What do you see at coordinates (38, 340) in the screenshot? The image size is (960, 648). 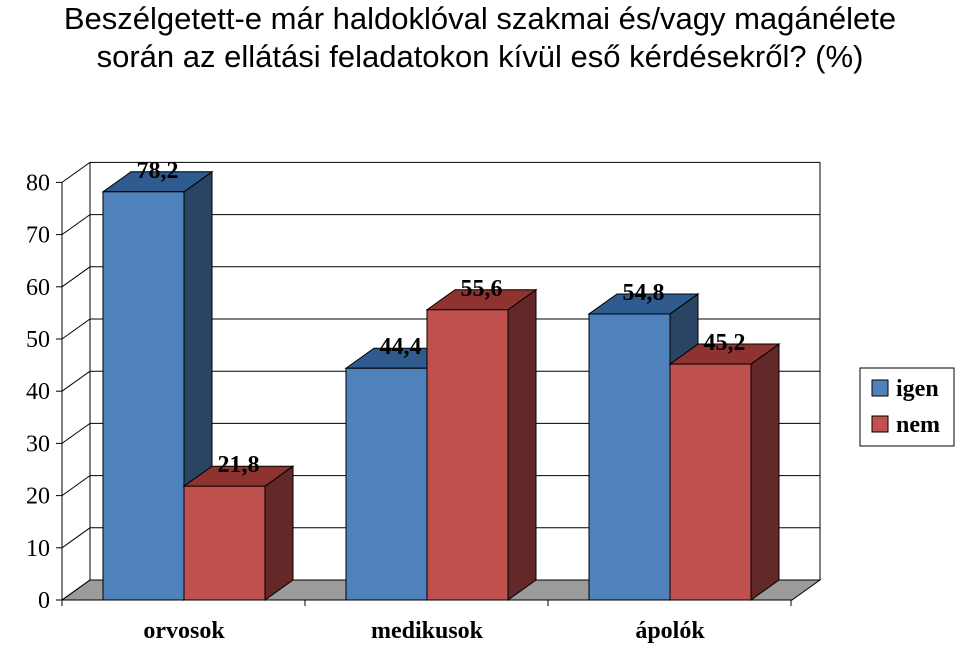 I see `y-tick-label: 50` at bounding box center [38, 340].